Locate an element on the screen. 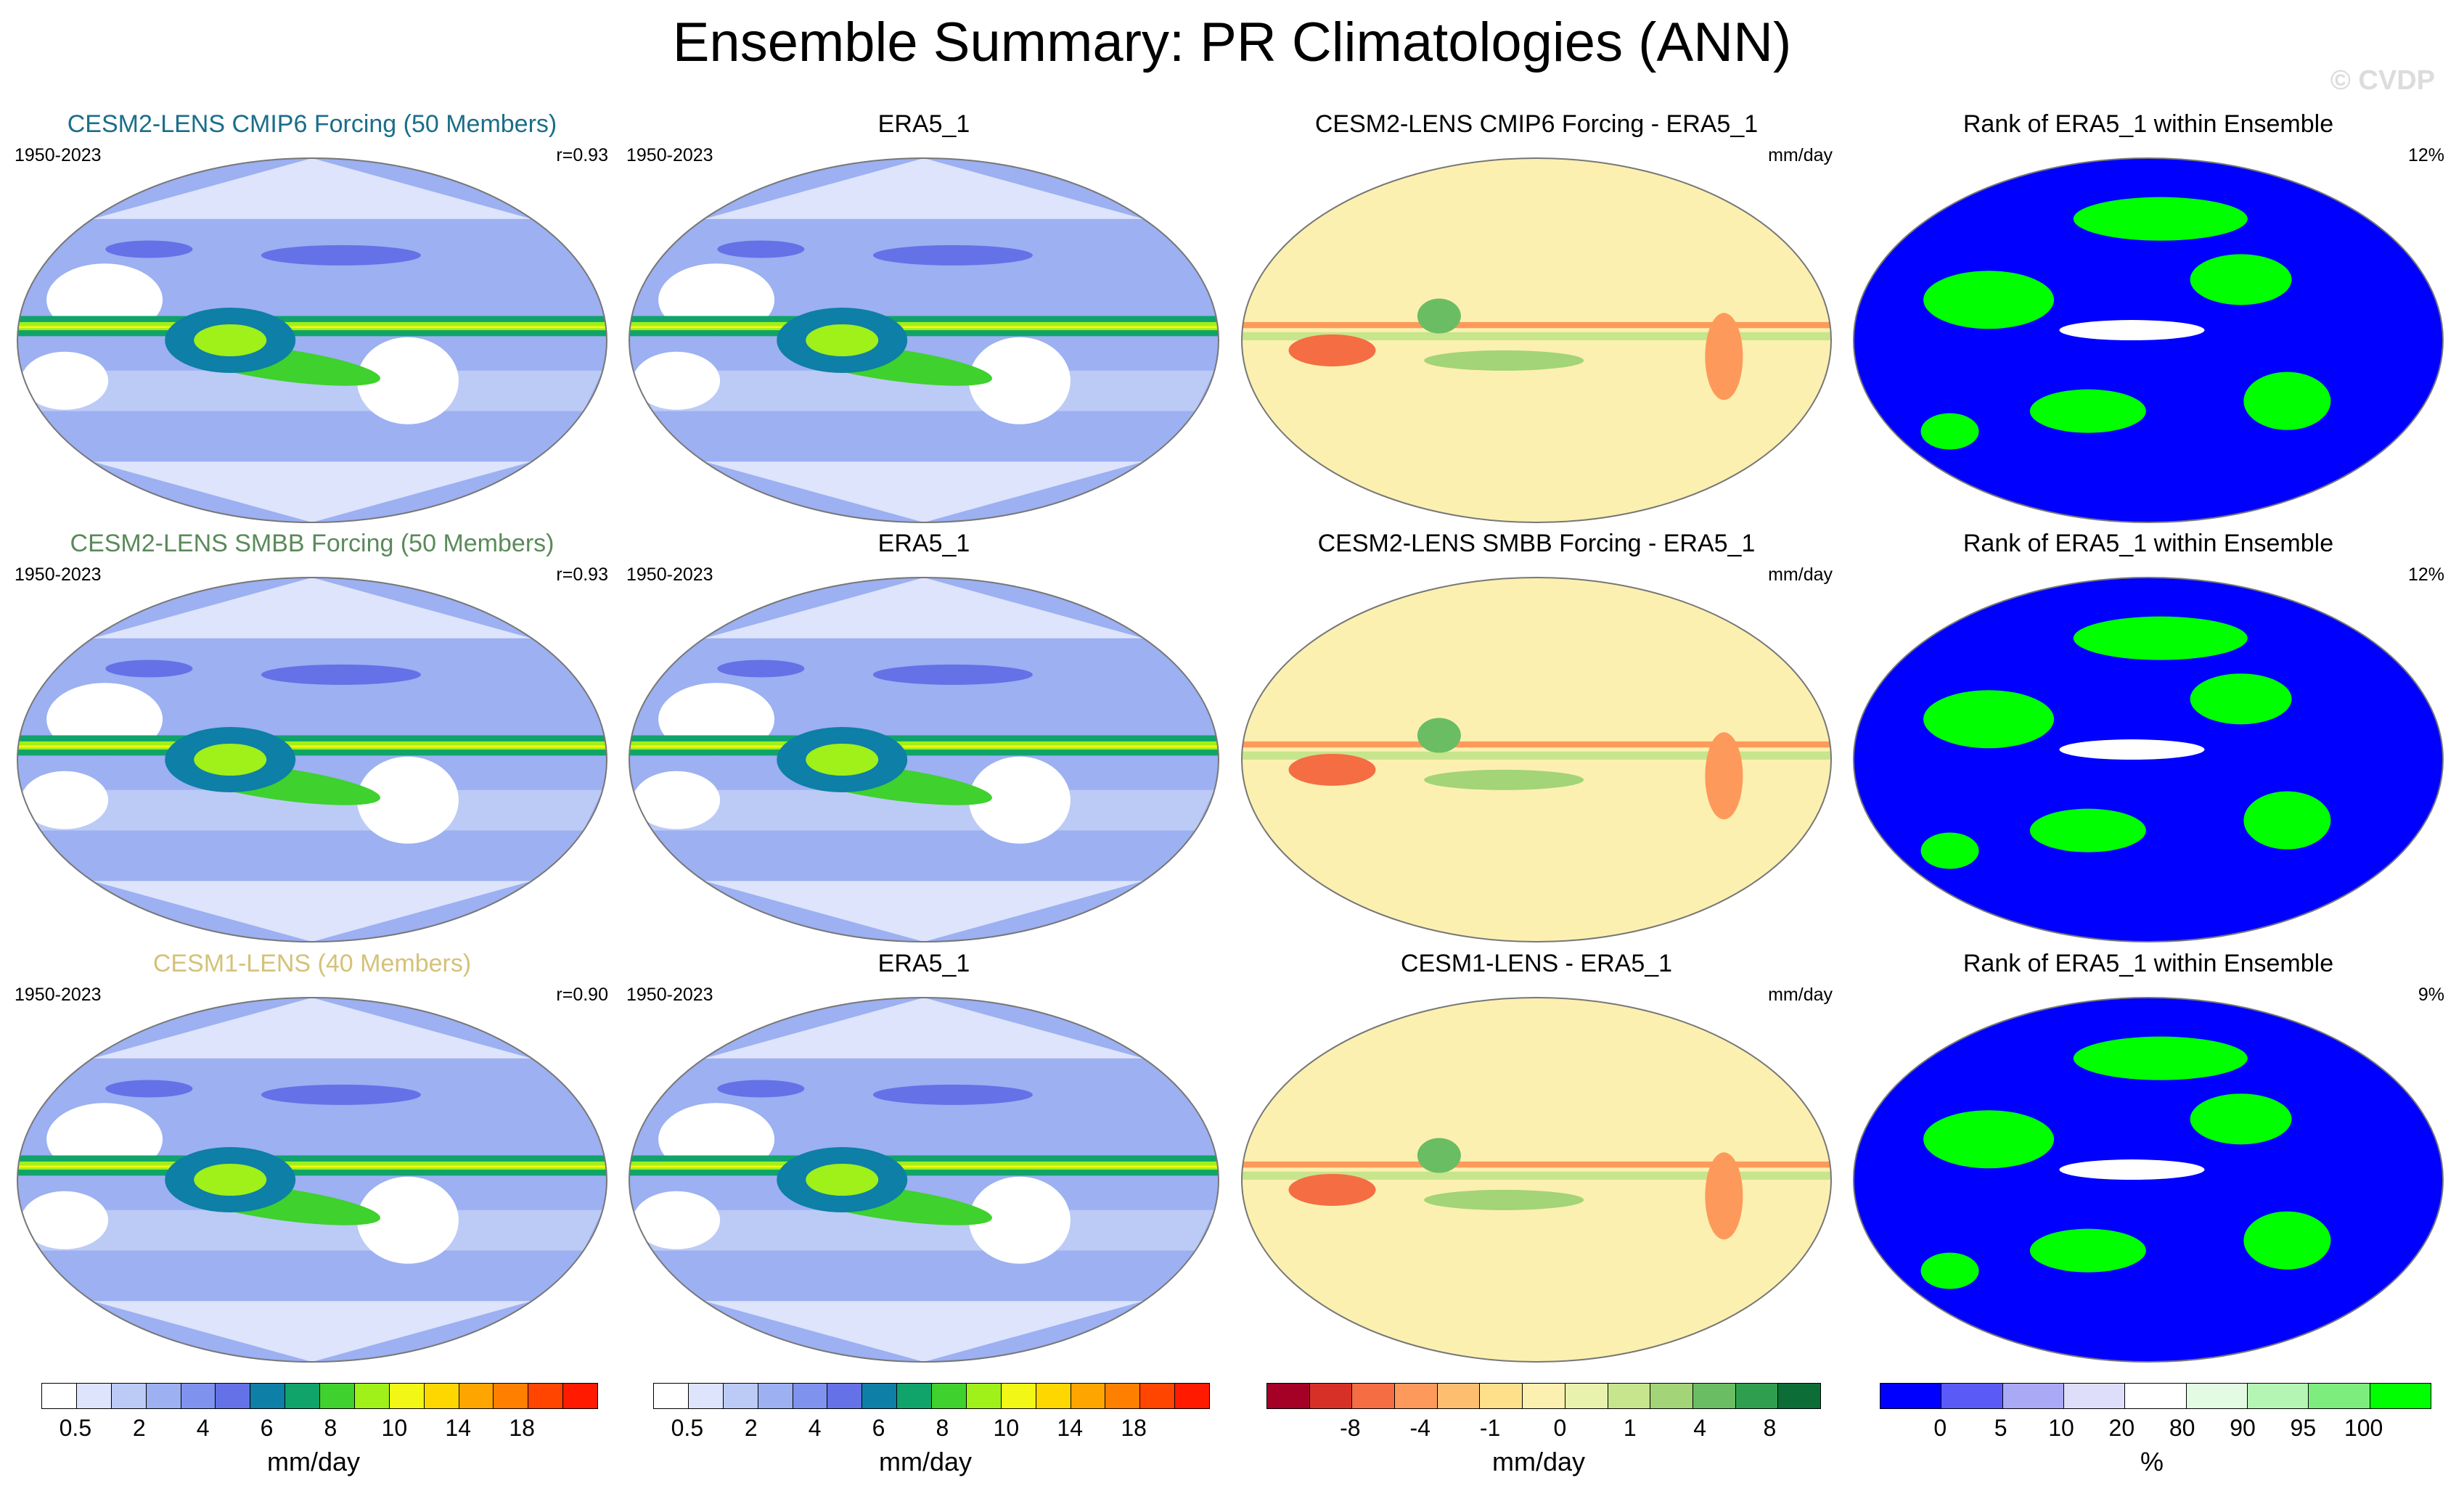 Image resolution: width=2464 pixels, height=1491 pixels. storm-track-atlantic is located at coordinates (761, 249).